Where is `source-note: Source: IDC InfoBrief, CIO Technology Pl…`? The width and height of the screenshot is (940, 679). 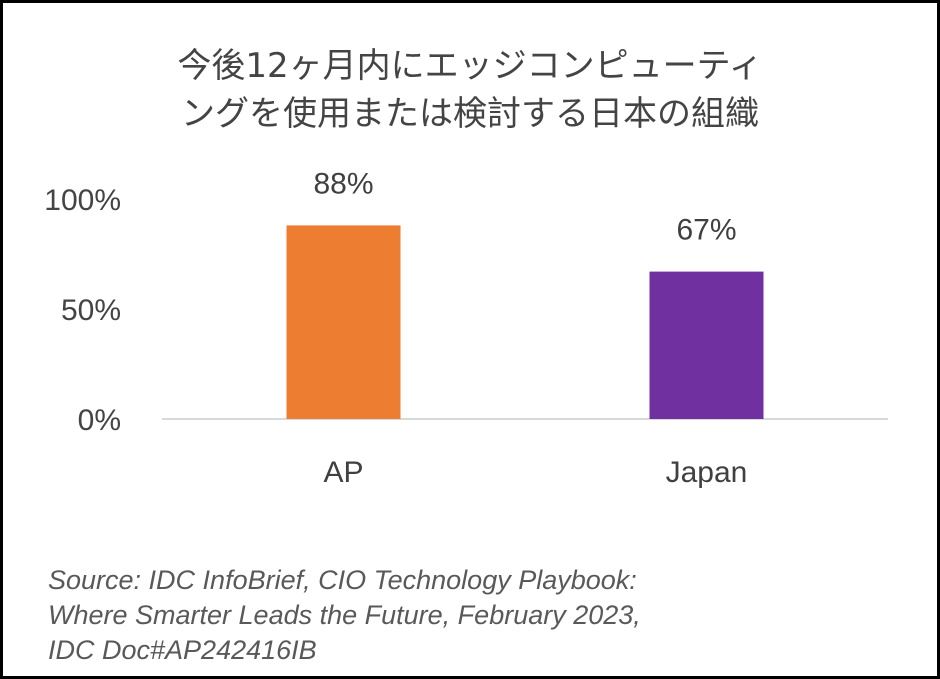
source-note: Source: IDC InfoBrief, CIO Technology Pl… is located at coordinates (344, 615).